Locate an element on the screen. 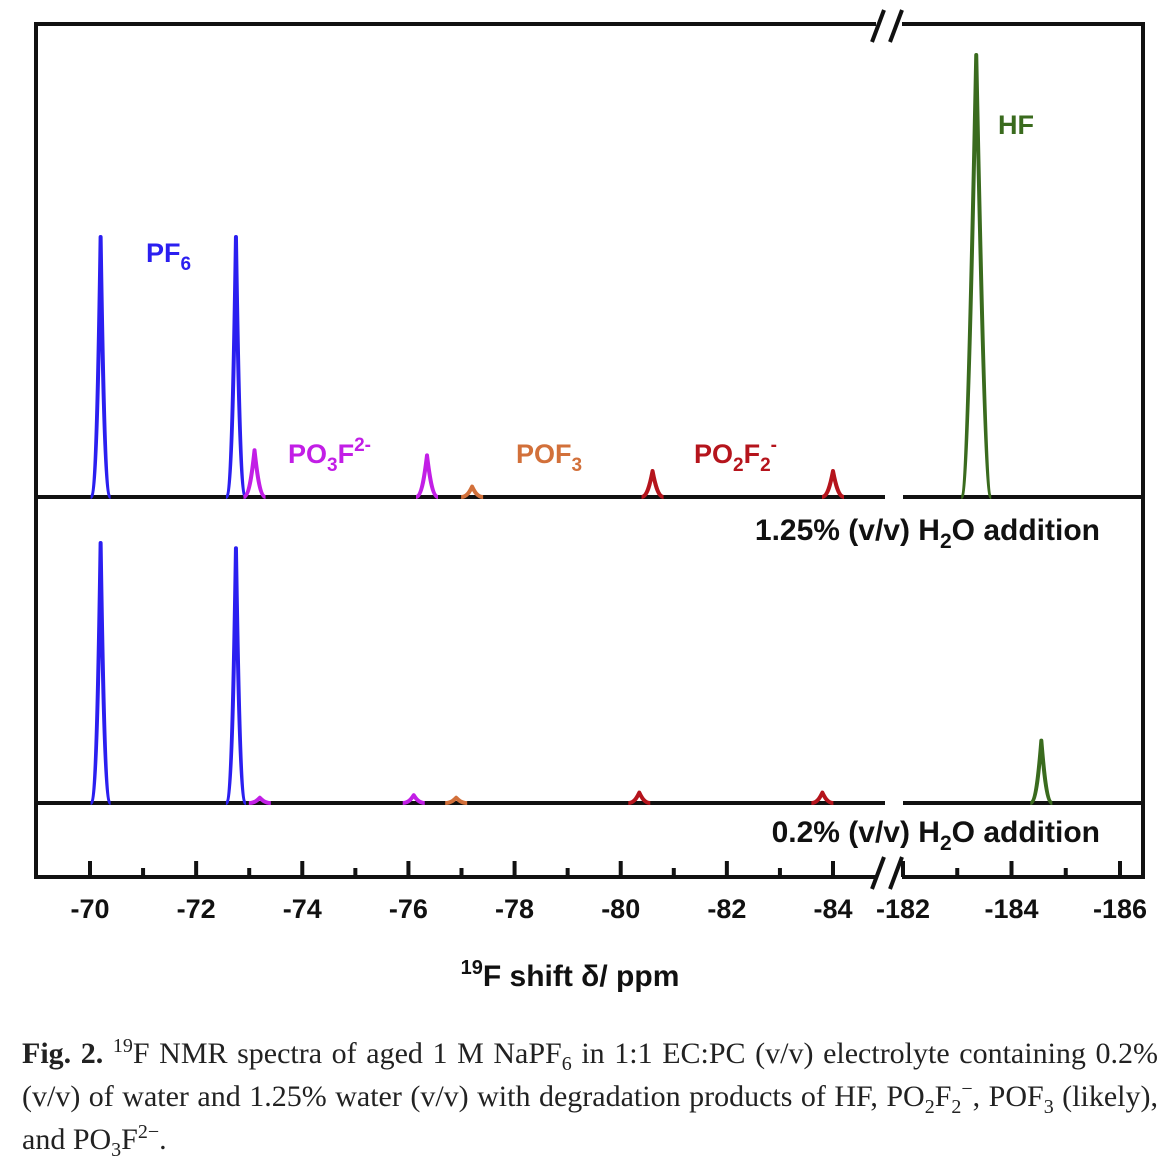 This screenshot has height=1176, width=1176. peak-label-hf: HF is located at coordinates (1016, 125).